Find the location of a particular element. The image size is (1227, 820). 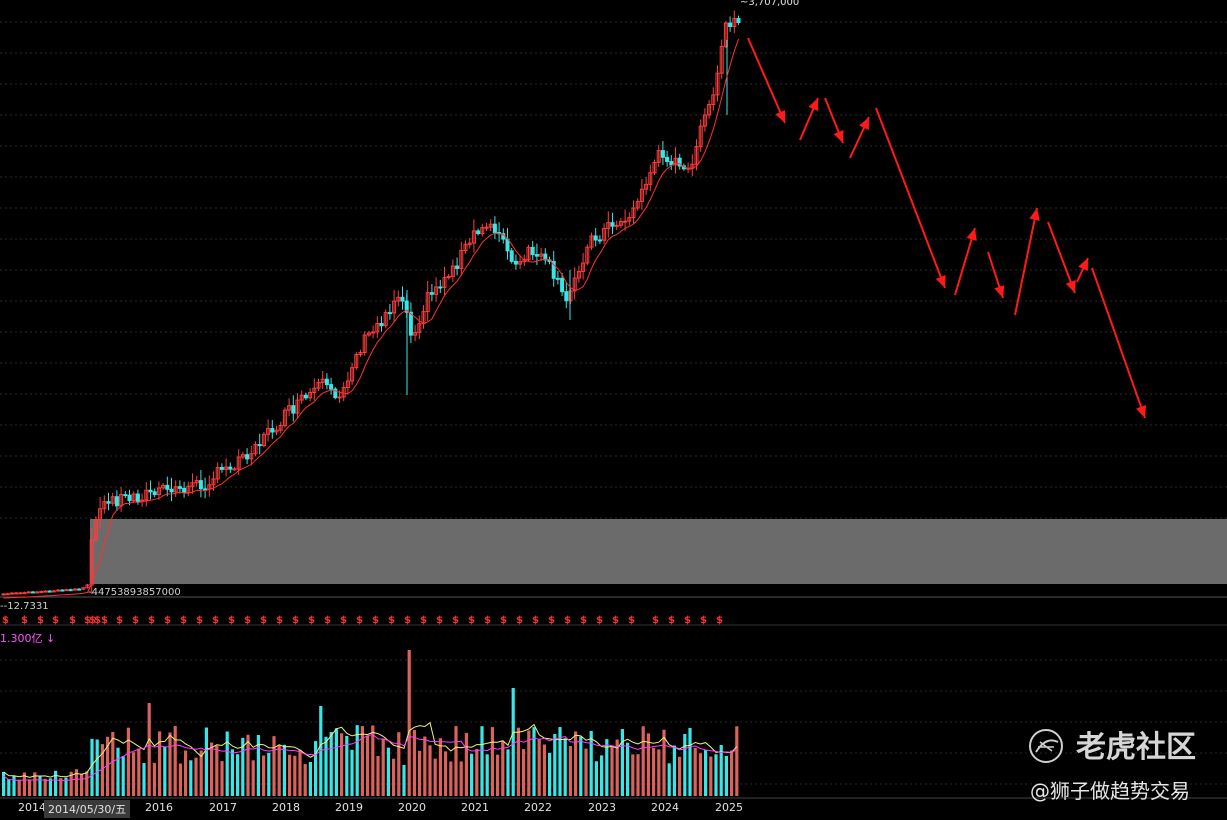

x-tick-label: 2024 is located at coordinates (665, 807).